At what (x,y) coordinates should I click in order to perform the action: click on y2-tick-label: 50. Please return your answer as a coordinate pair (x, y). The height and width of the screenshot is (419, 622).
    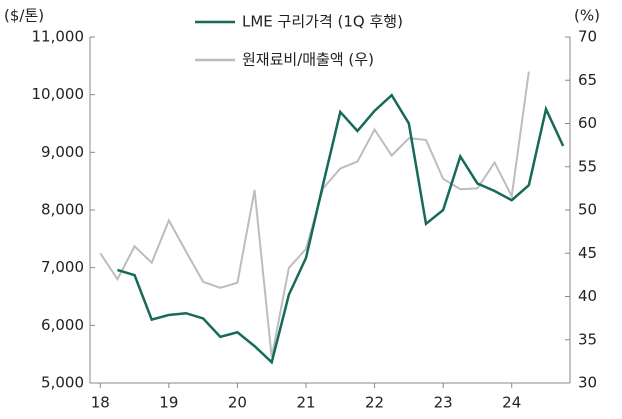
    Looking at the image, I should click on (587, 210).